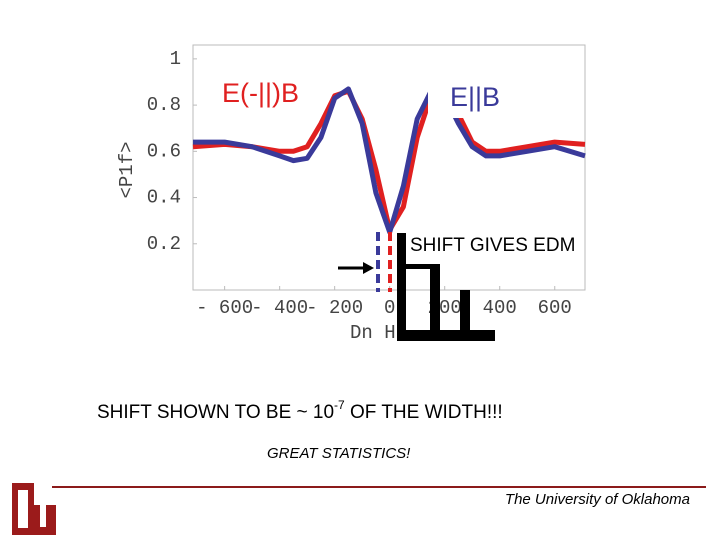 Image resolution: width=720 pixels, height=540 pixels. What do you see at coordinates (34, 509) in the screenshot?
I see `logo` at bounding box center [34, 509].